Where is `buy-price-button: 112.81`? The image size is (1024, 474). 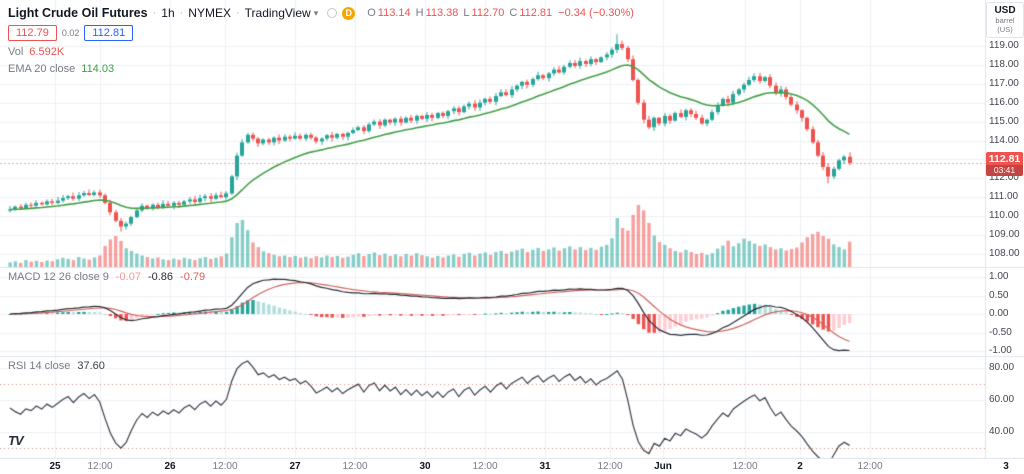 buy-price-button: 112.81 is located at coordinates (109, 33).